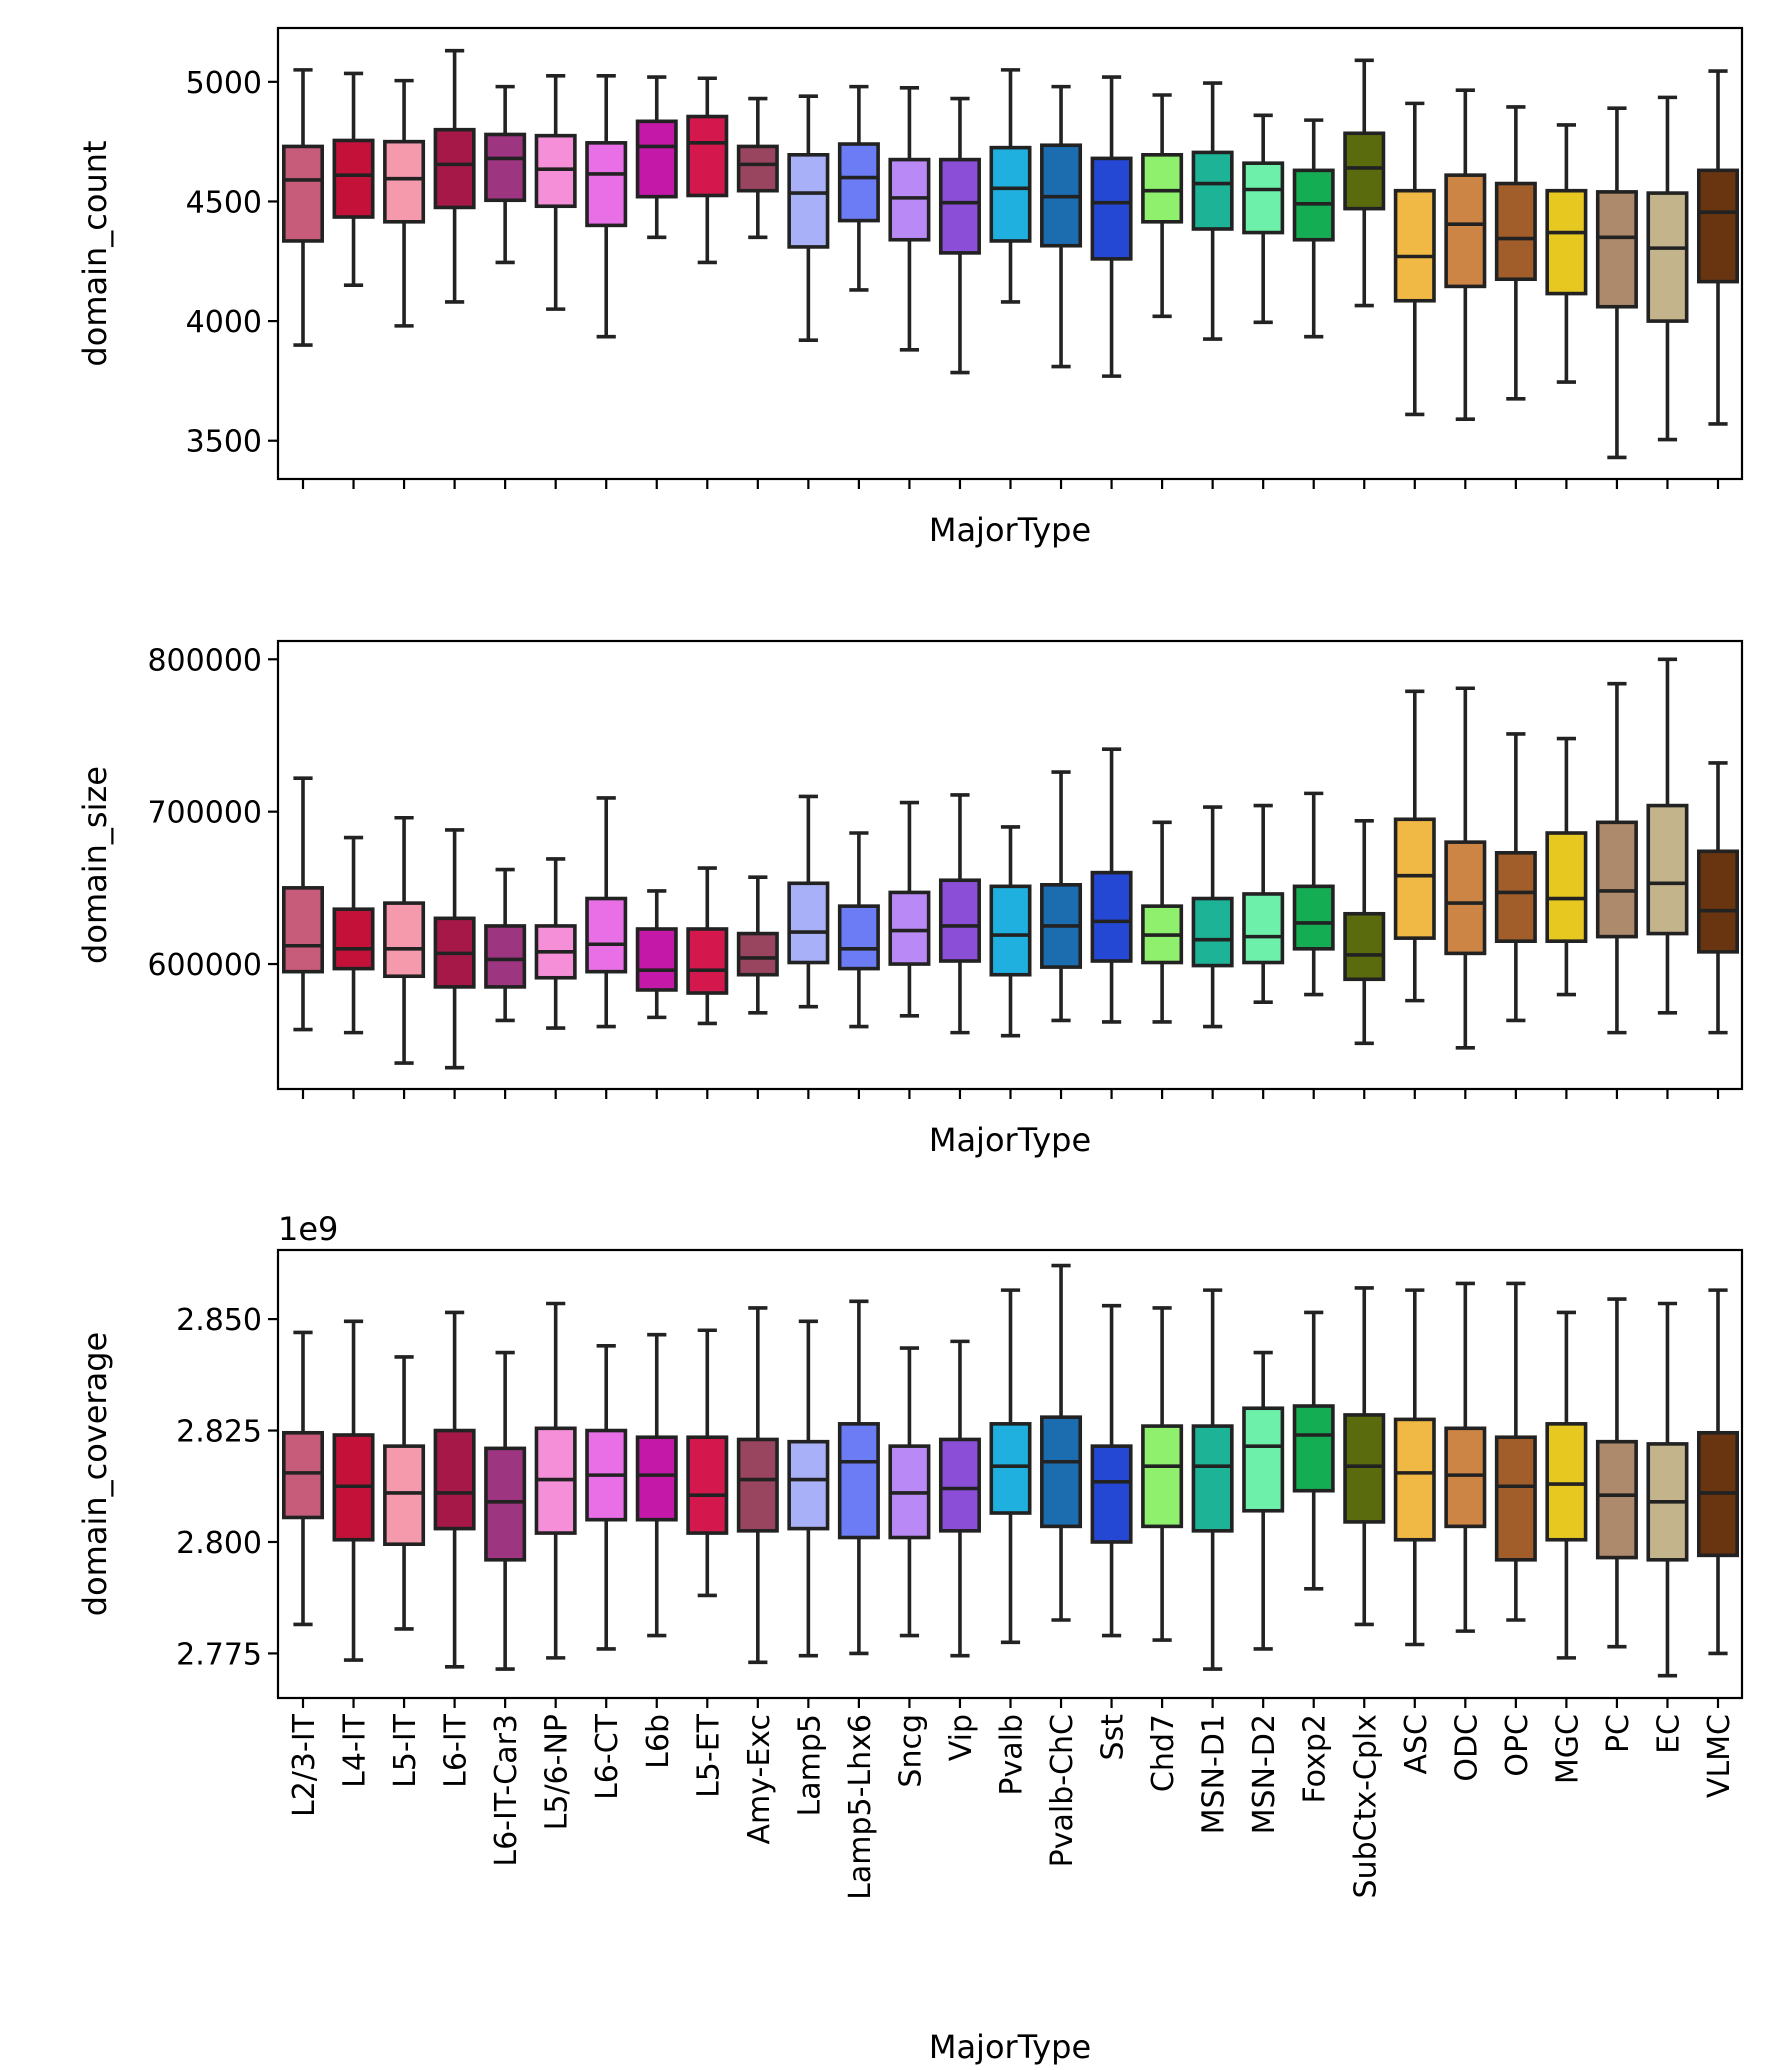  What do you see at coordinates (95, 253) in the screenshot?
I see `y-axis-label: domain_count` at bounding box center [95, 253].